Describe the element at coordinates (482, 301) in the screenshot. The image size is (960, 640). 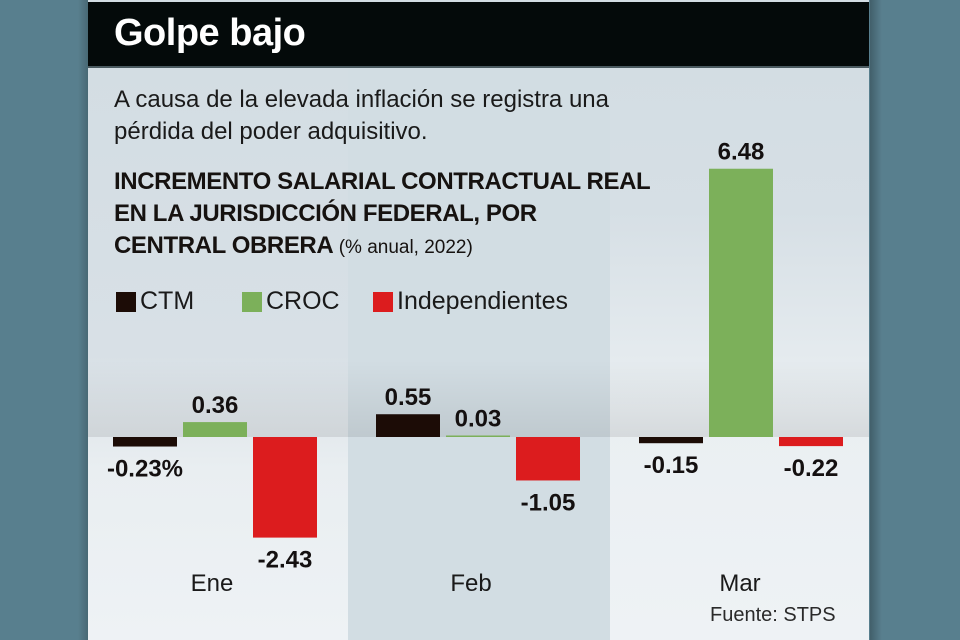
I see `legend-label-independientes: Independientes` at that location.